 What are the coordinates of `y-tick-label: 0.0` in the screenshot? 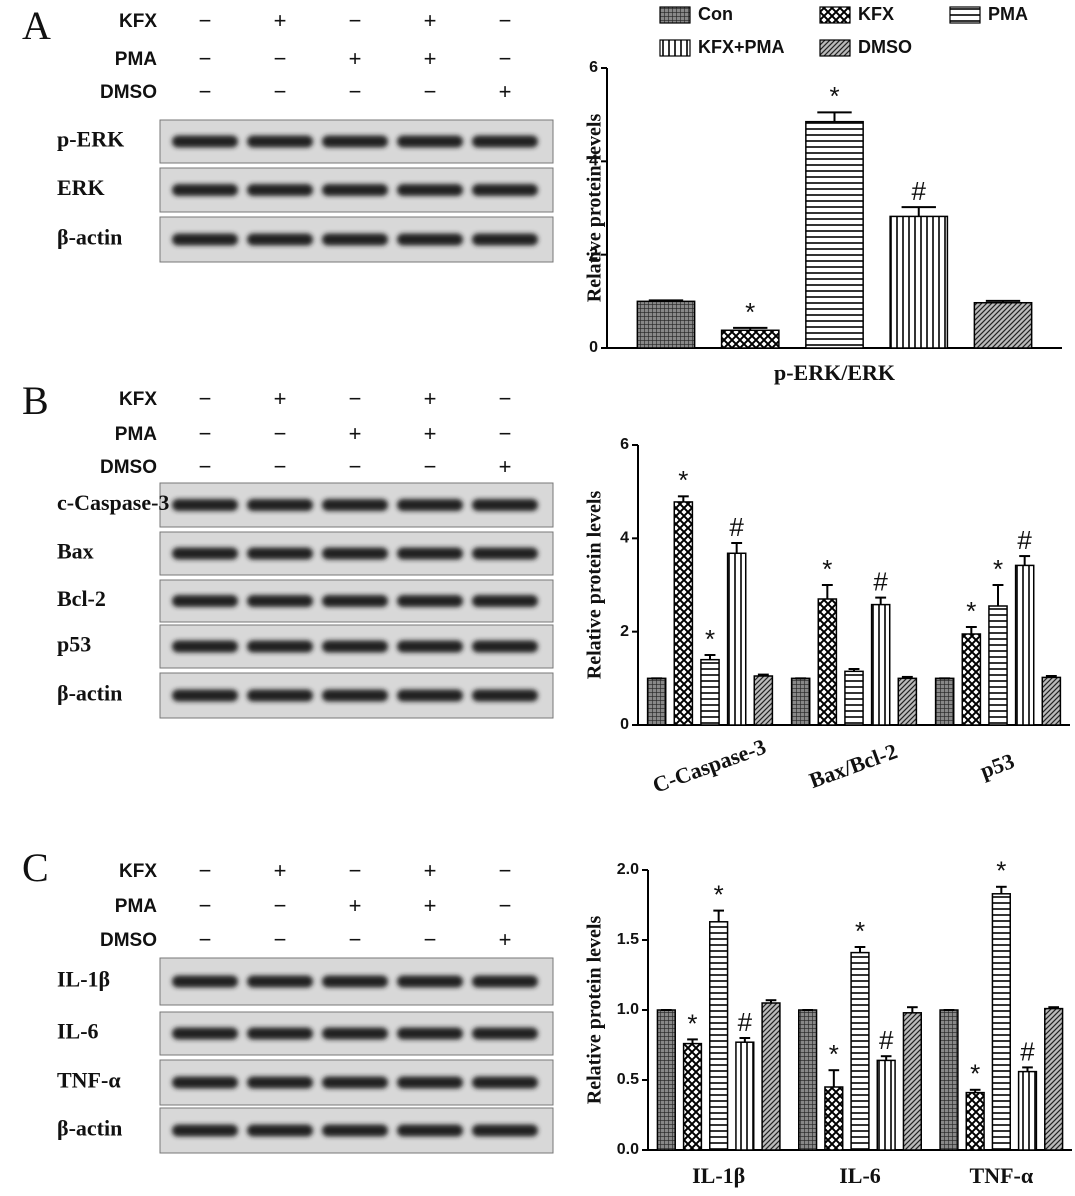 It's located at (628, 1149).